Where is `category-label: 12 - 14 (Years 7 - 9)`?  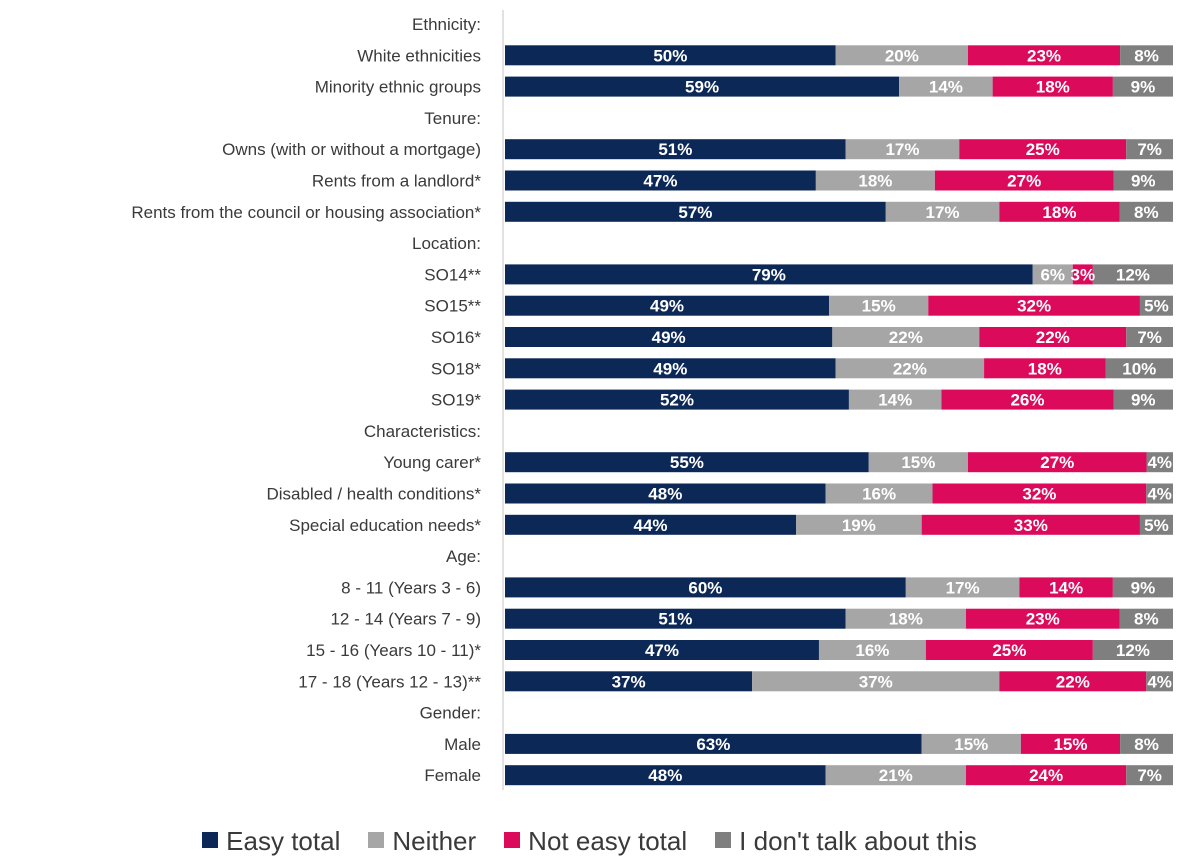 category-label: 12 - 14 (Years 7 - 9) is located at coordinates (405, 619).